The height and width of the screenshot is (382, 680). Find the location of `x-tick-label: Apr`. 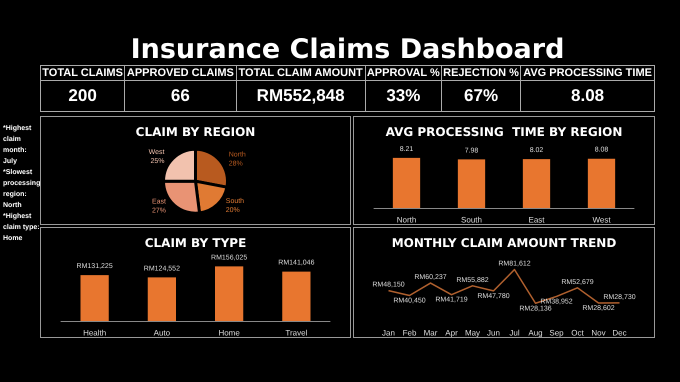

x-tick-label: Apr is located at coordinates (451, 333).